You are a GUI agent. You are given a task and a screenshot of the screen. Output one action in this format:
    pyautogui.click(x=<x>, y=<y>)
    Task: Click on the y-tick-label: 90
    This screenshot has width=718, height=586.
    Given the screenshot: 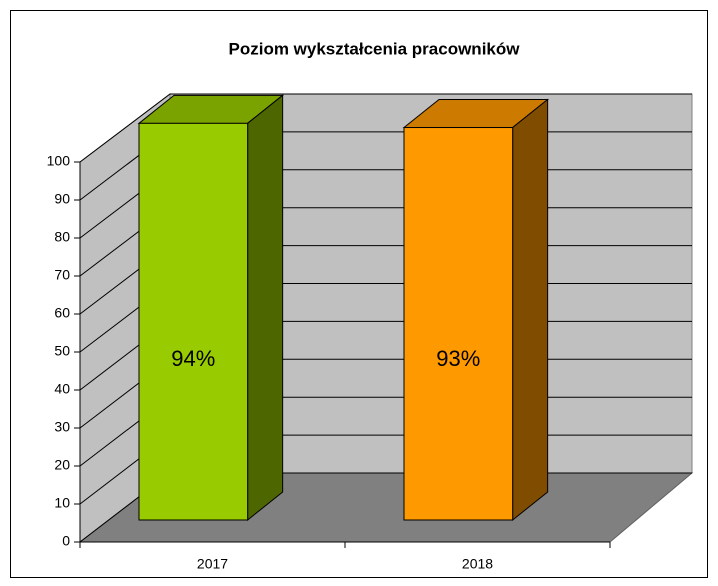 What is the action you would take?
    pyautogui.click(x=62, y=199)
    